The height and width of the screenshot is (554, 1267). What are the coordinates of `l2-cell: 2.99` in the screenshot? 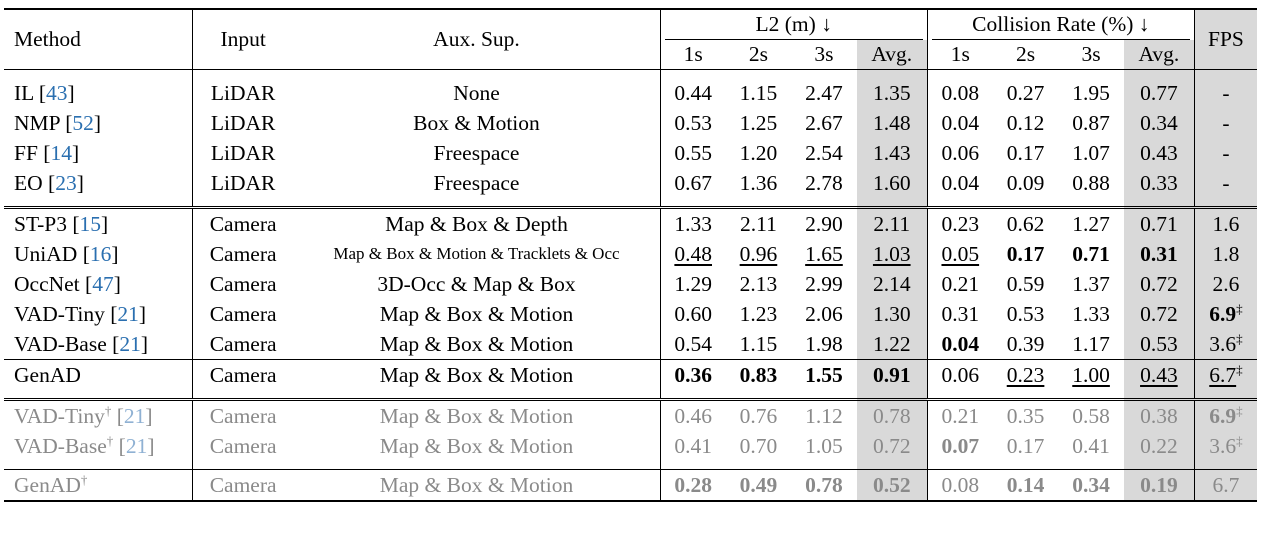 It's located at (824, 284).